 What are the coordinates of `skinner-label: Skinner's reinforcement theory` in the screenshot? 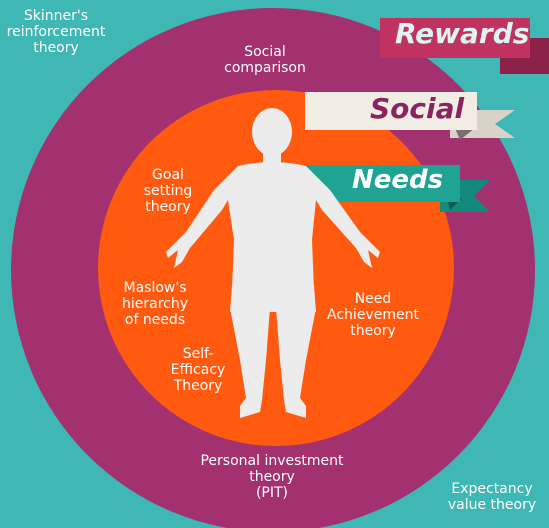 It's located at (56, 32).